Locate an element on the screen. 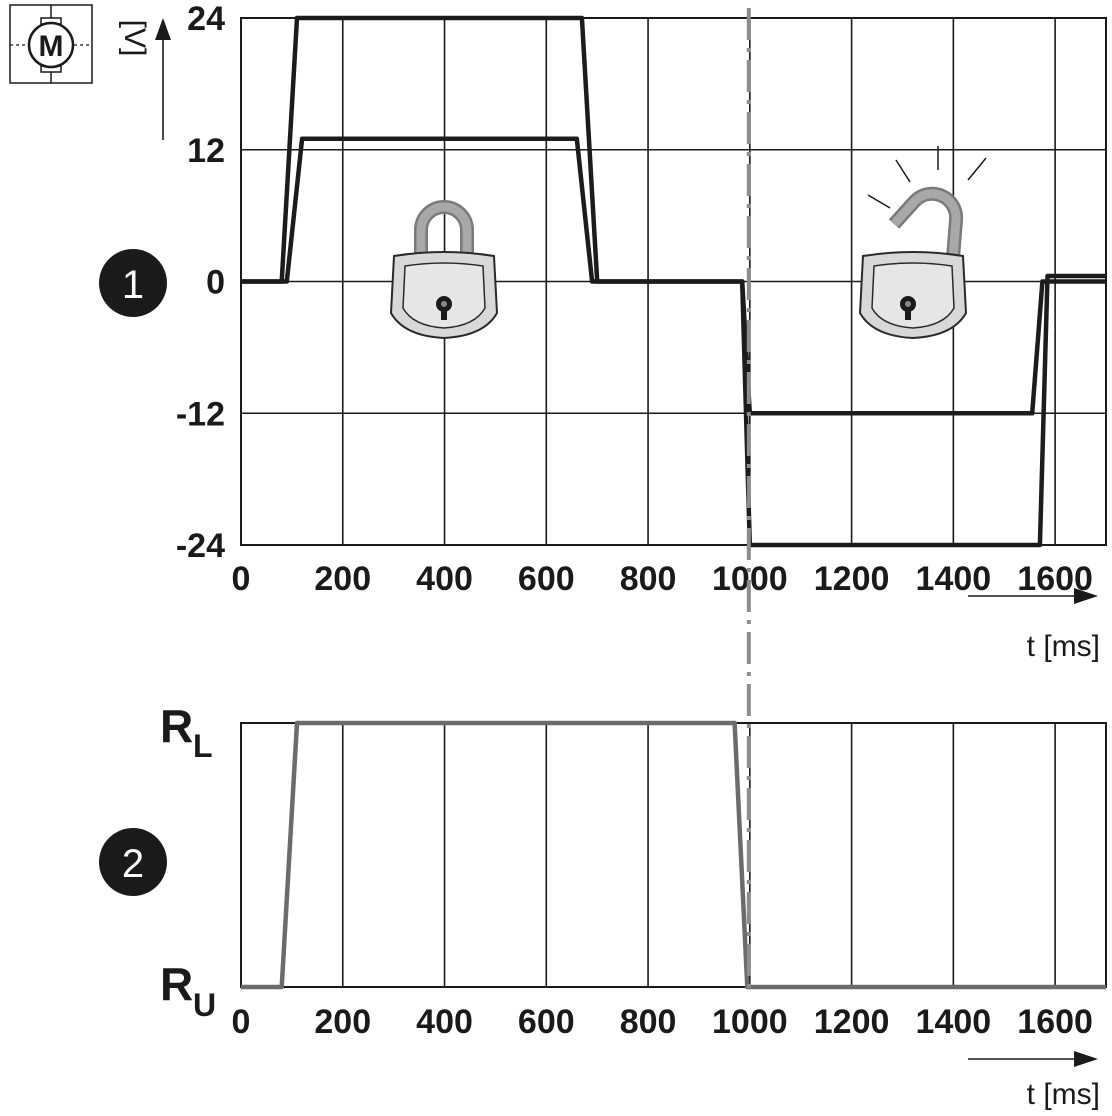 The image size is (1112, 1116). panel1-y-ticks: 24 12 0 -12 -24 is located at coordinates (200, 282).